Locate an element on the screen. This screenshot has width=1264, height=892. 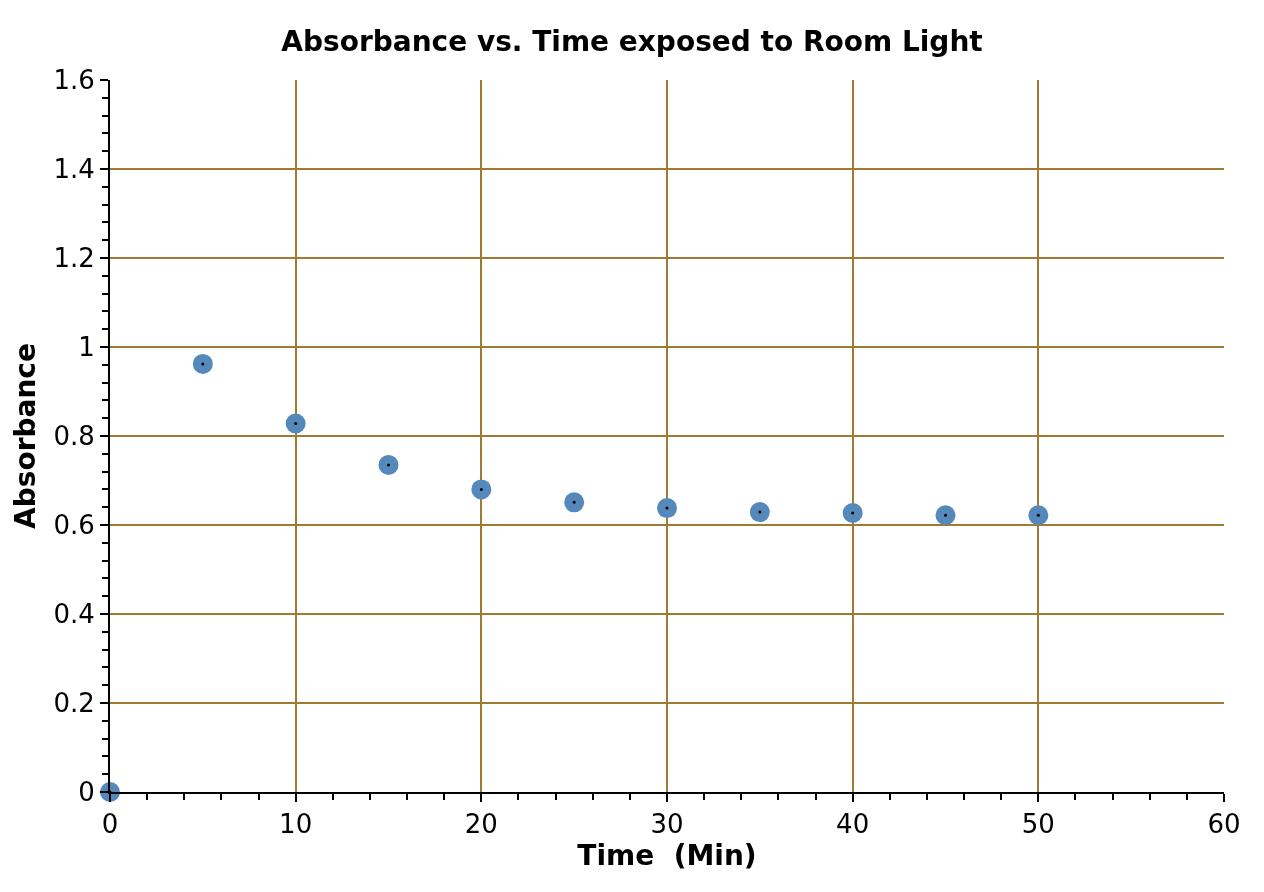
x-axis-title: Time (Min) is located at coordinates (667, 856).